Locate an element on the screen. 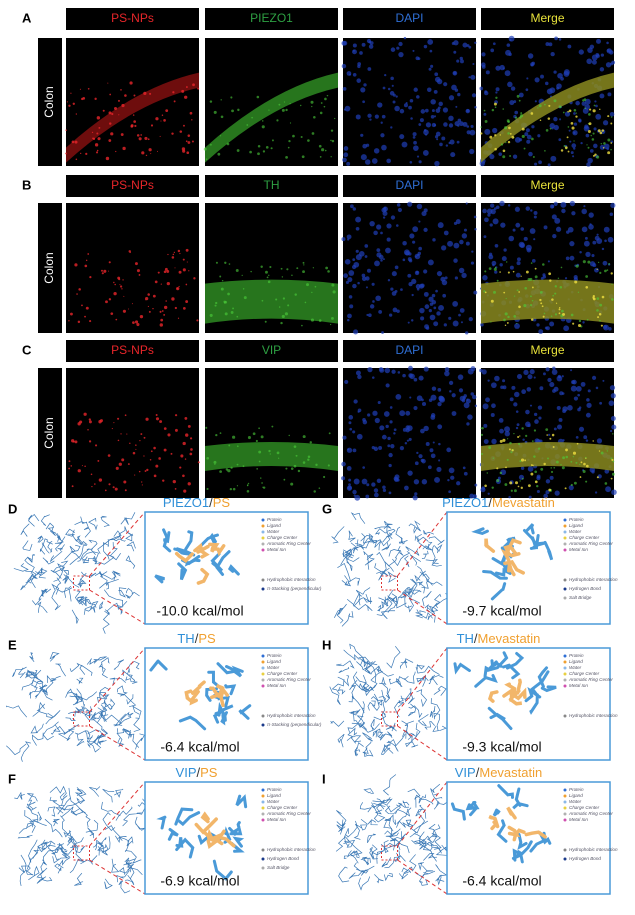  micrograph-content is located at coordinates (409, 268).